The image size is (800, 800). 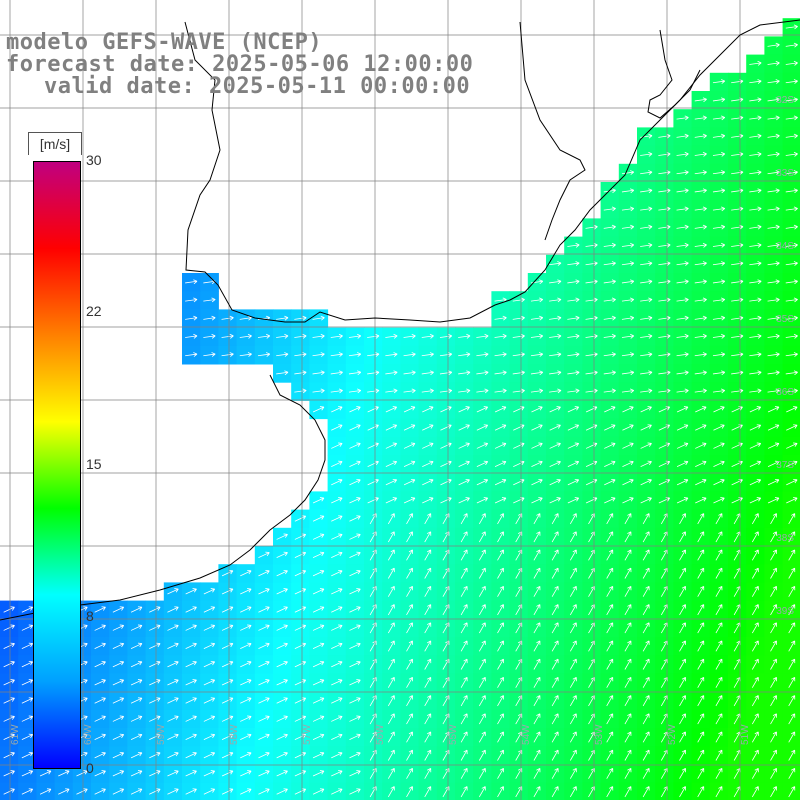 What do you see at coordinates (90, 616) in the screenshot?
I see `colorbar-tick: 8` at bounding box center [90, 616].